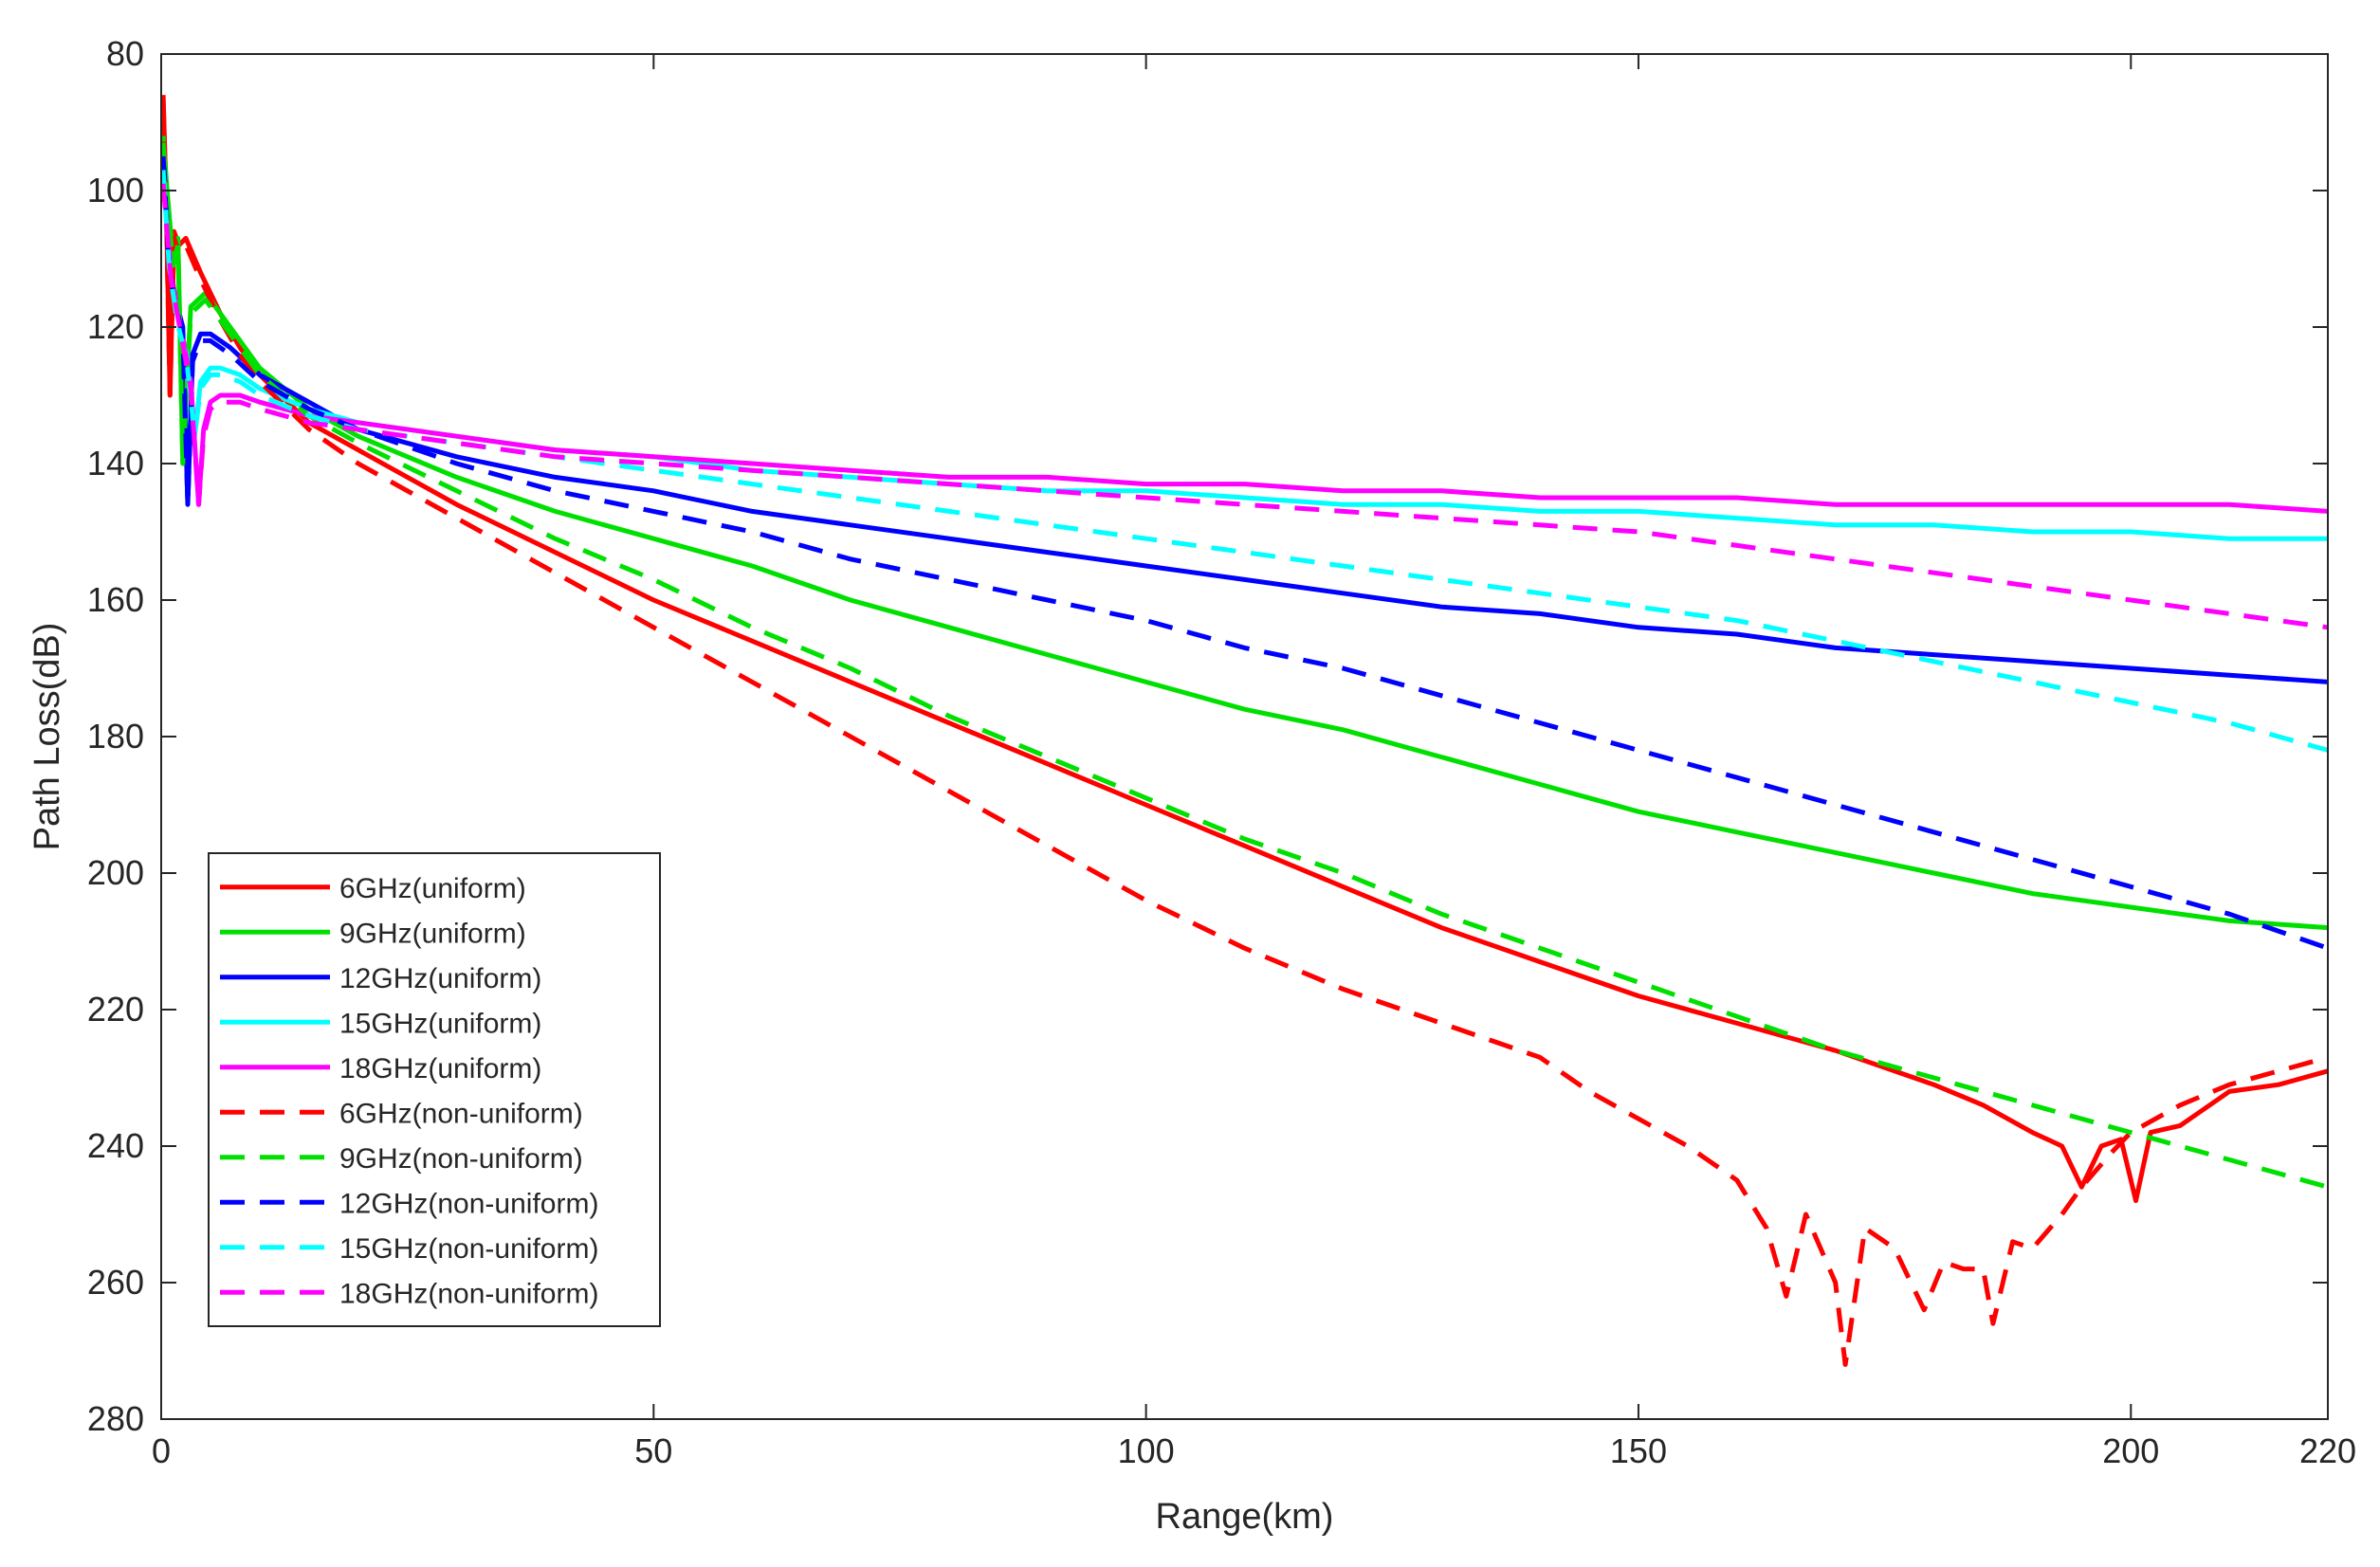  What do you see at coordinates (1147, 1450) in the screenshot?
I see `x-tick-label: 100` at bounding box center [1147, 1450].